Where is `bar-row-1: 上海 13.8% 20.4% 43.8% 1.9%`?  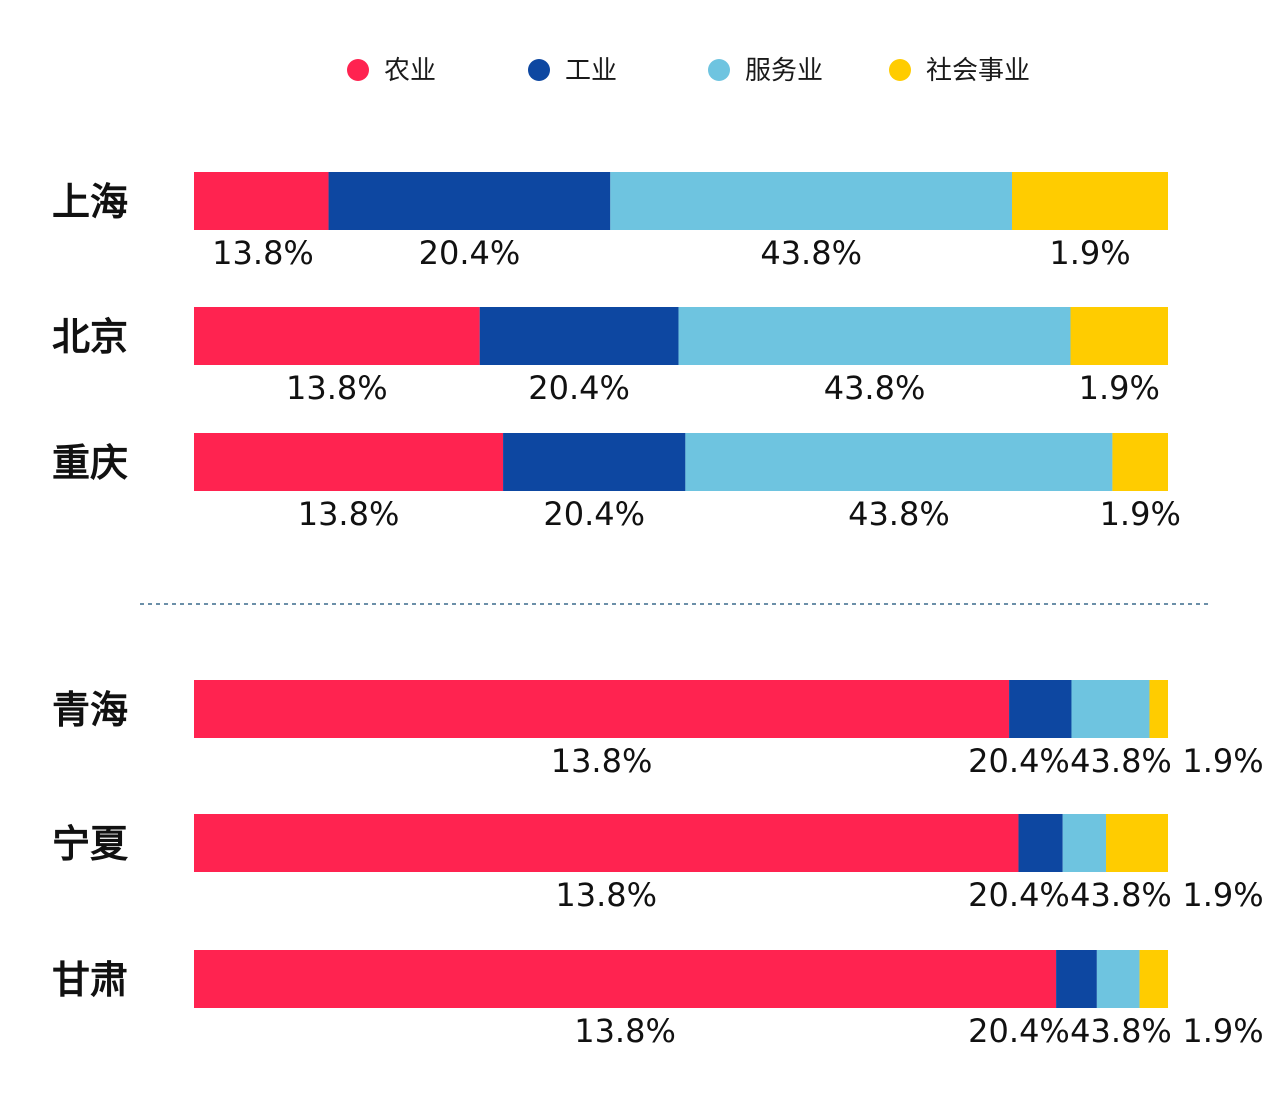
bar-row-1: 上海 13.8% 20.4% 43.8% 1.9% is located at coordinates (610, 222).